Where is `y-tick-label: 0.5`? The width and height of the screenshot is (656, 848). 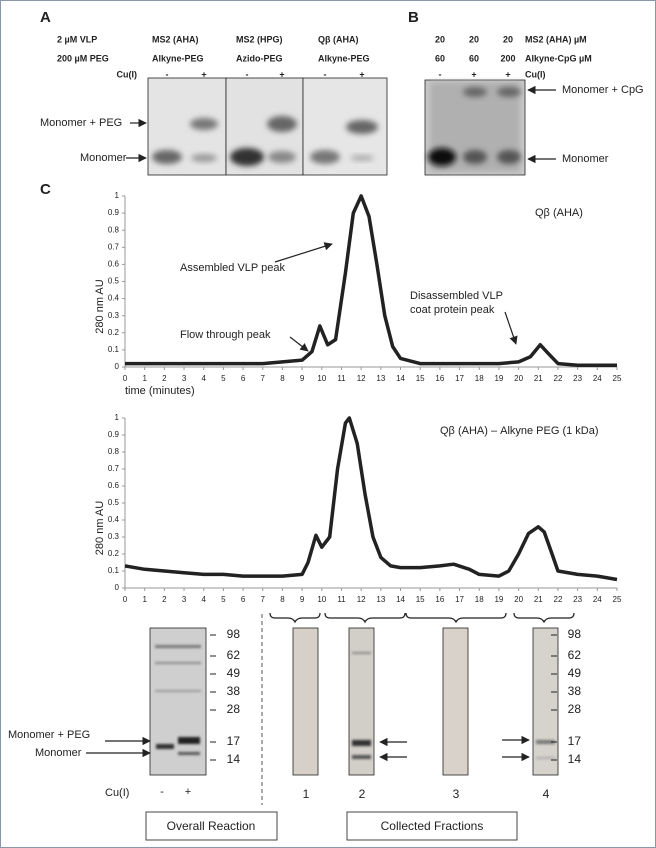
y-tick-label: 0.5 is located at coordinates (114, 502).